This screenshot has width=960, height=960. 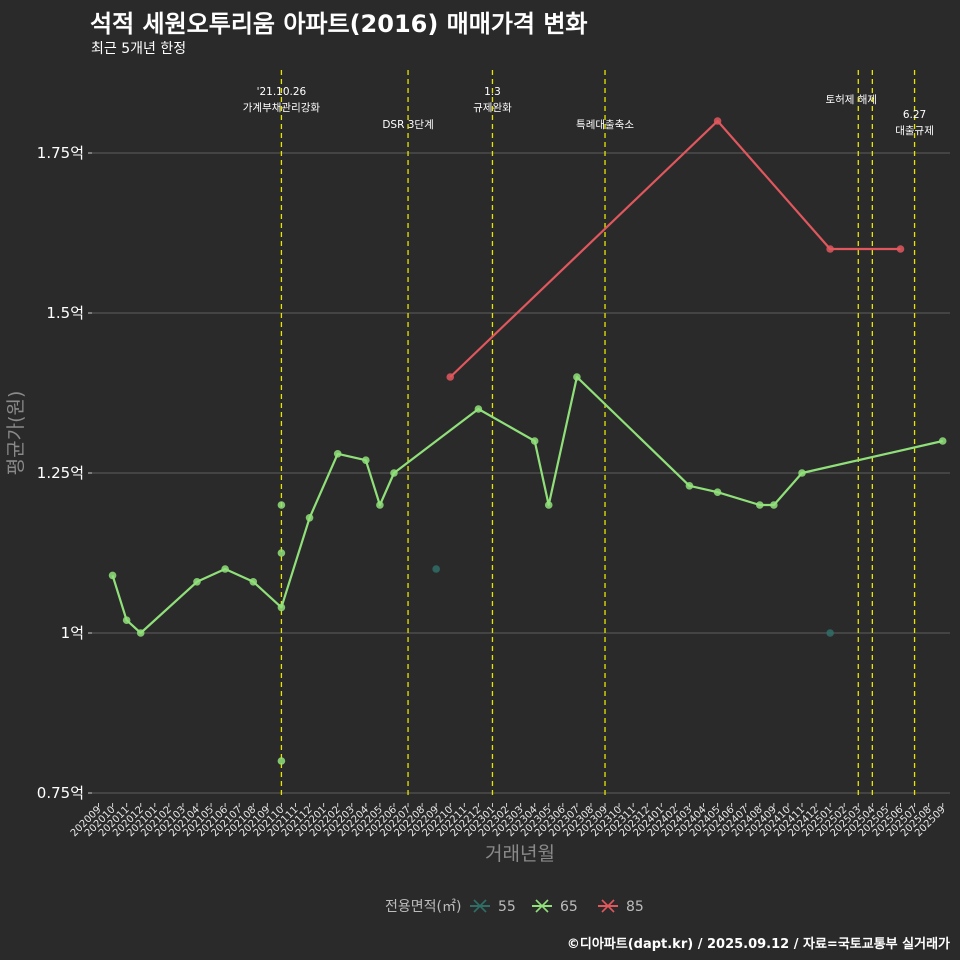 What do you see at coordinates (282, 108) in the screenshot?
I see `event-label: 가계부채관리강화` at bounding box center [282, 108].